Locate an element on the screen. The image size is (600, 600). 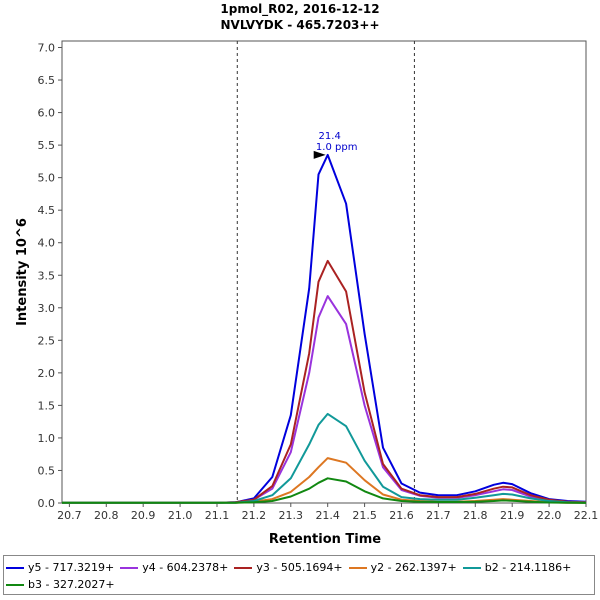
y-tick-label: 6.0 is located at coordinates (47, 113).